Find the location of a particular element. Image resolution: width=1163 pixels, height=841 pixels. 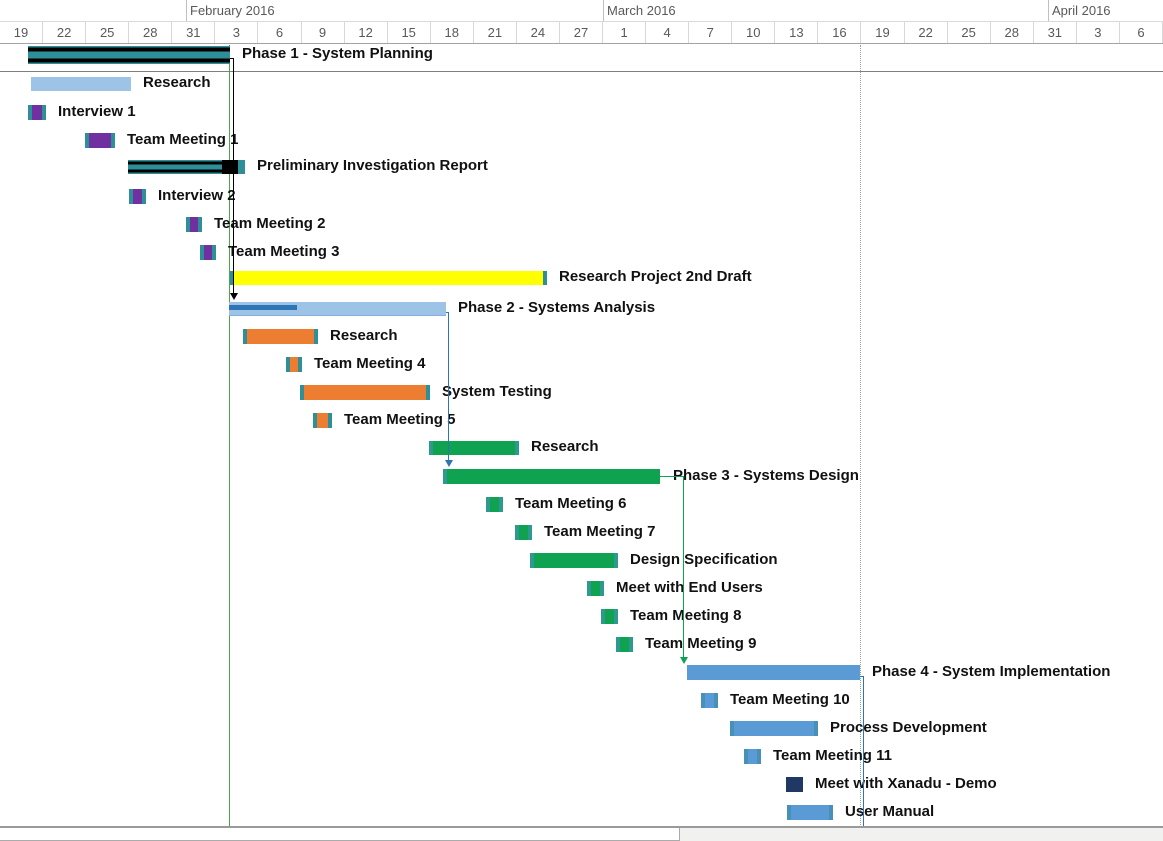

progress-stripe is located at coordinates (263, 307).